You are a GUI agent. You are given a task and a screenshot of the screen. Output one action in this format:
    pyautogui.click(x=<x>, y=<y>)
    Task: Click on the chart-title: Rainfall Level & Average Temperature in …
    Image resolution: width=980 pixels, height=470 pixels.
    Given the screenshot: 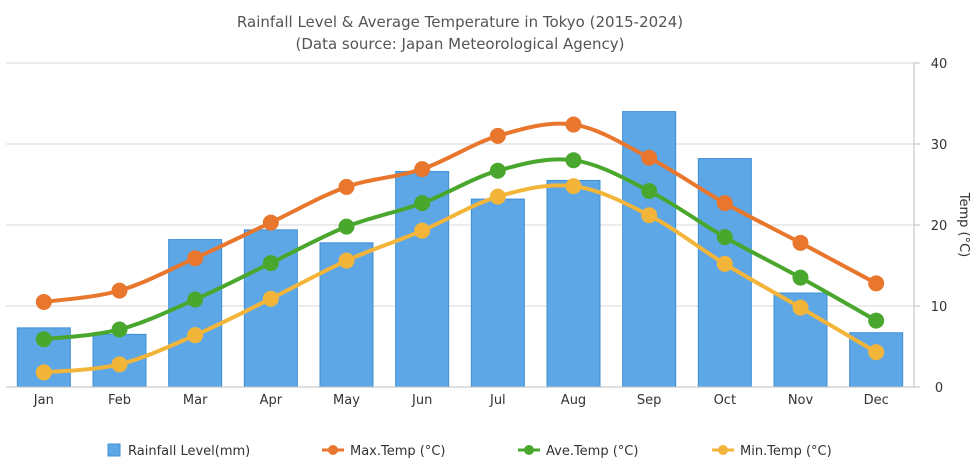 What is the action you would take?
    pyautogui.click(x=460, y=22)
    